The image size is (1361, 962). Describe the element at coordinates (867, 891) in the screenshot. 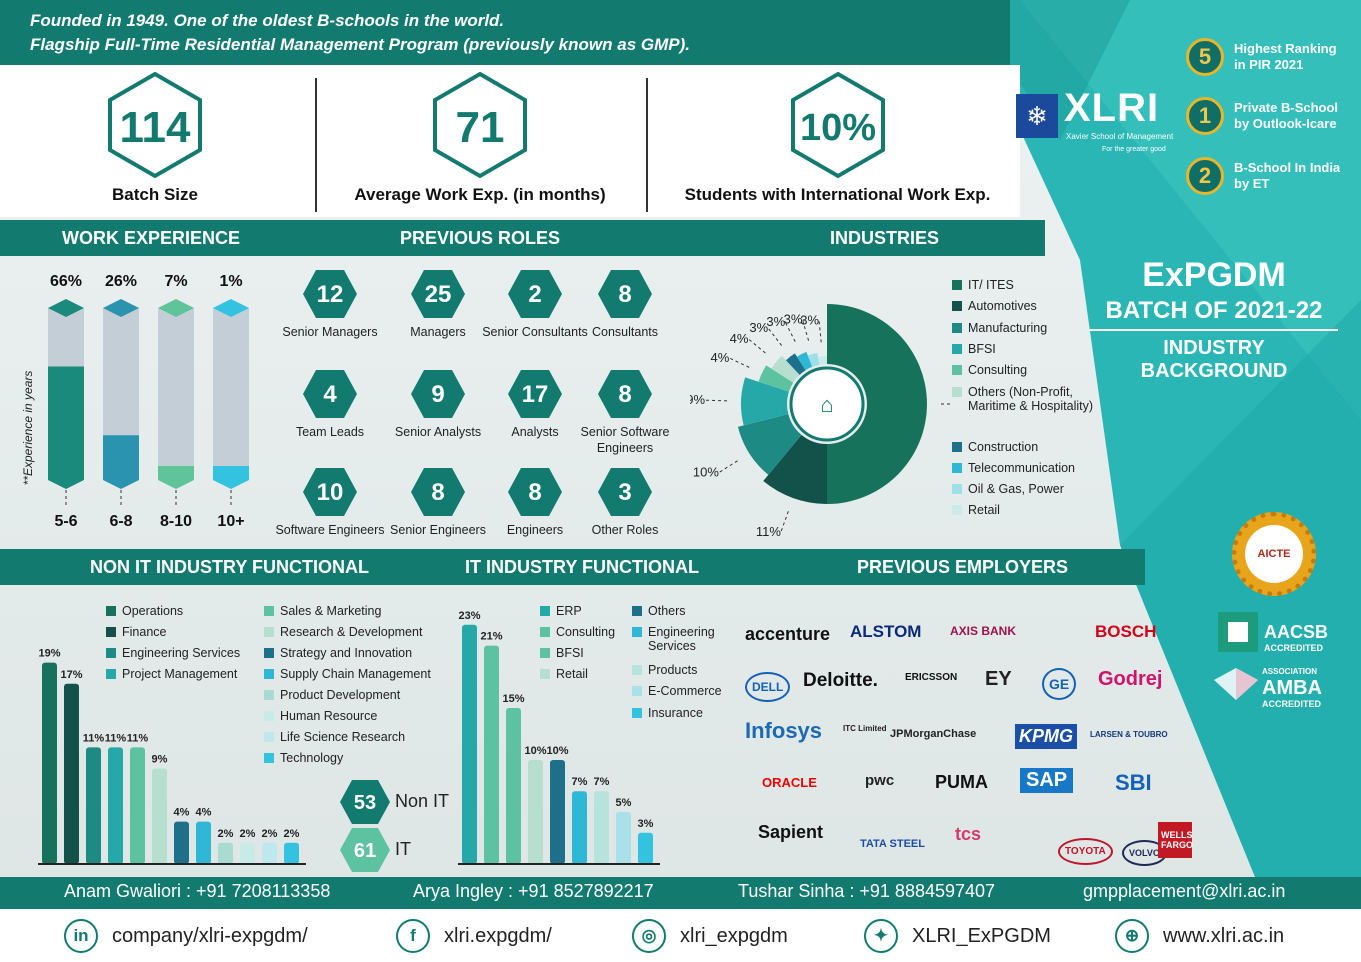

I see `contact-3: Tushar Sinha : +91 8884597407` at that location.